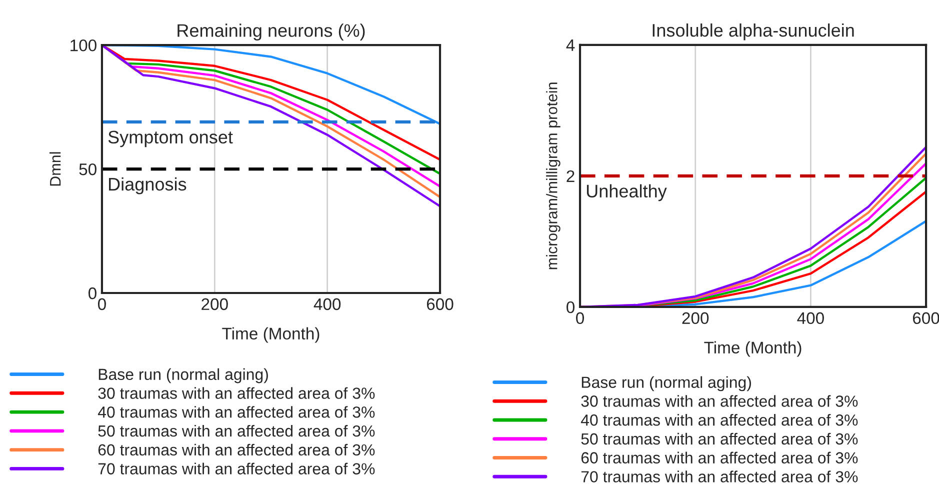 The height and width of the screenshot is (488, 939). What do you see at coordinates (170, 139) in the screenshot?
I see `ref-line-label: Symptom onset` at bounding box center [170, 139].